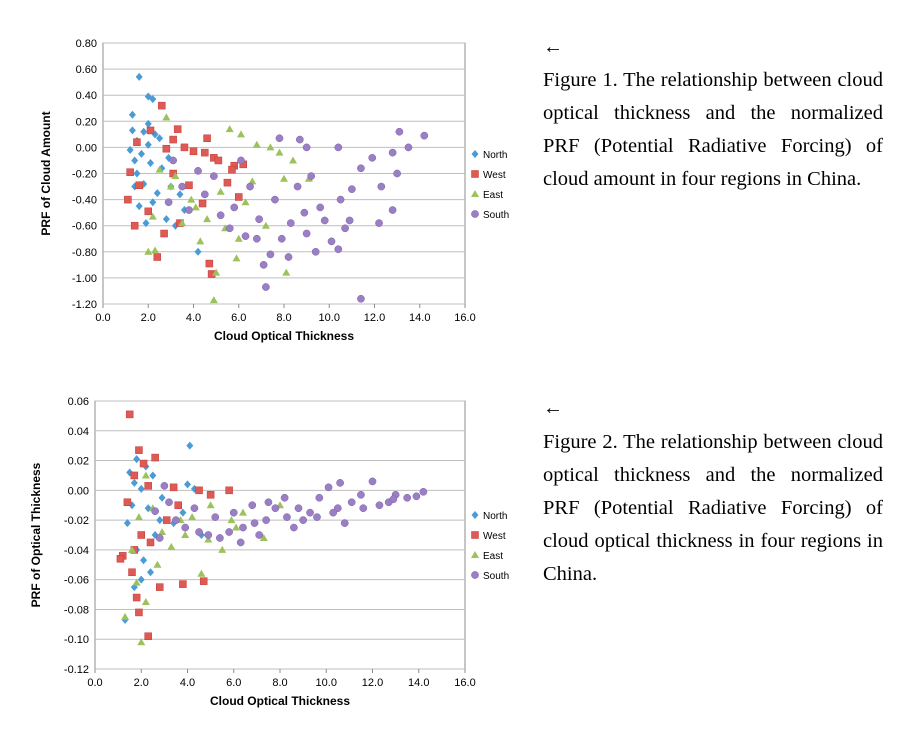 This screenshot has width=919, height=754. What do you see at coordinates (76, 670) in the screenshot?
I see `y-tick-label: -0.12` at bounding box center [76, 670].